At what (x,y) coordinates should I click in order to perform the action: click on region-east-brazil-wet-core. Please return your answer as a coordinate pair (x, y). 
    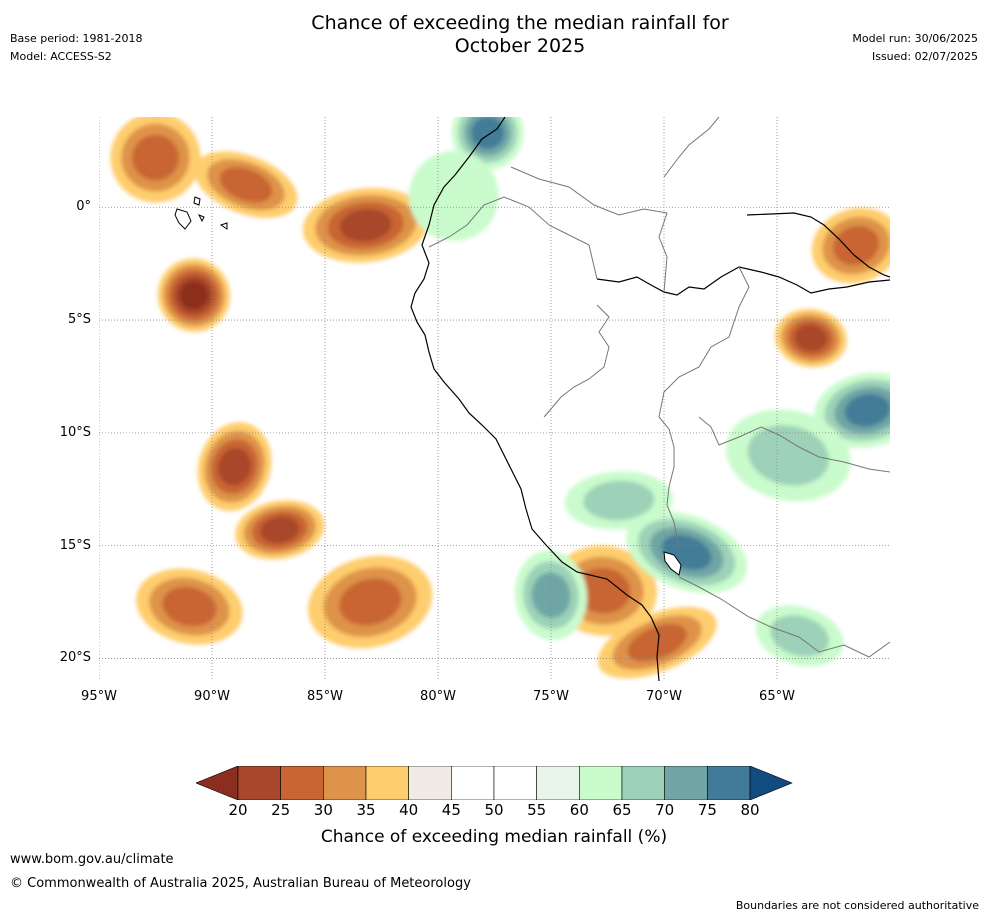
    Looking at the image, I should click on (851, 410).